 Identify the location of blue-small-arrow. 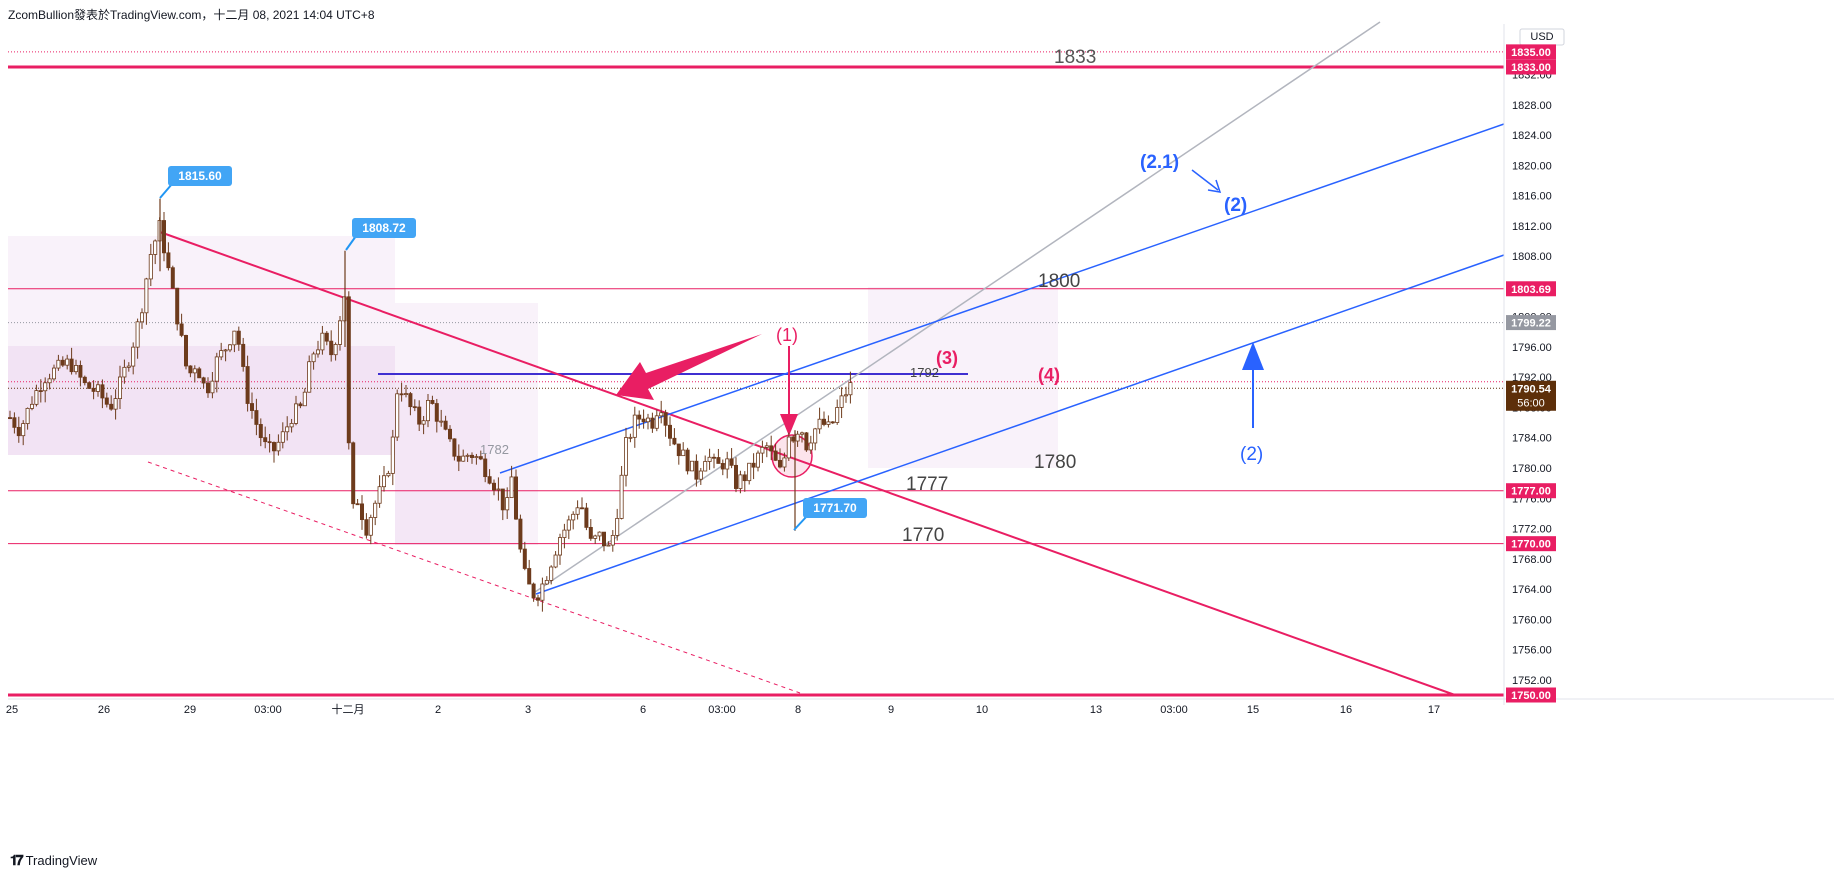
(1205, 180).